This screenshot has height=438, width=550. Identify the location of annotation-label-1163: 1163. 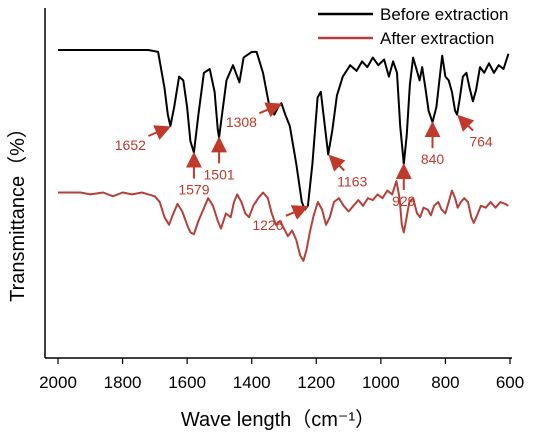
(352, 182).